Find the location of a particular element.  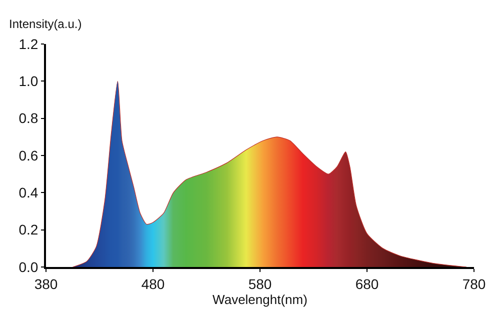

y-tick-label: 0.8 is located at coordinates (28, 118).